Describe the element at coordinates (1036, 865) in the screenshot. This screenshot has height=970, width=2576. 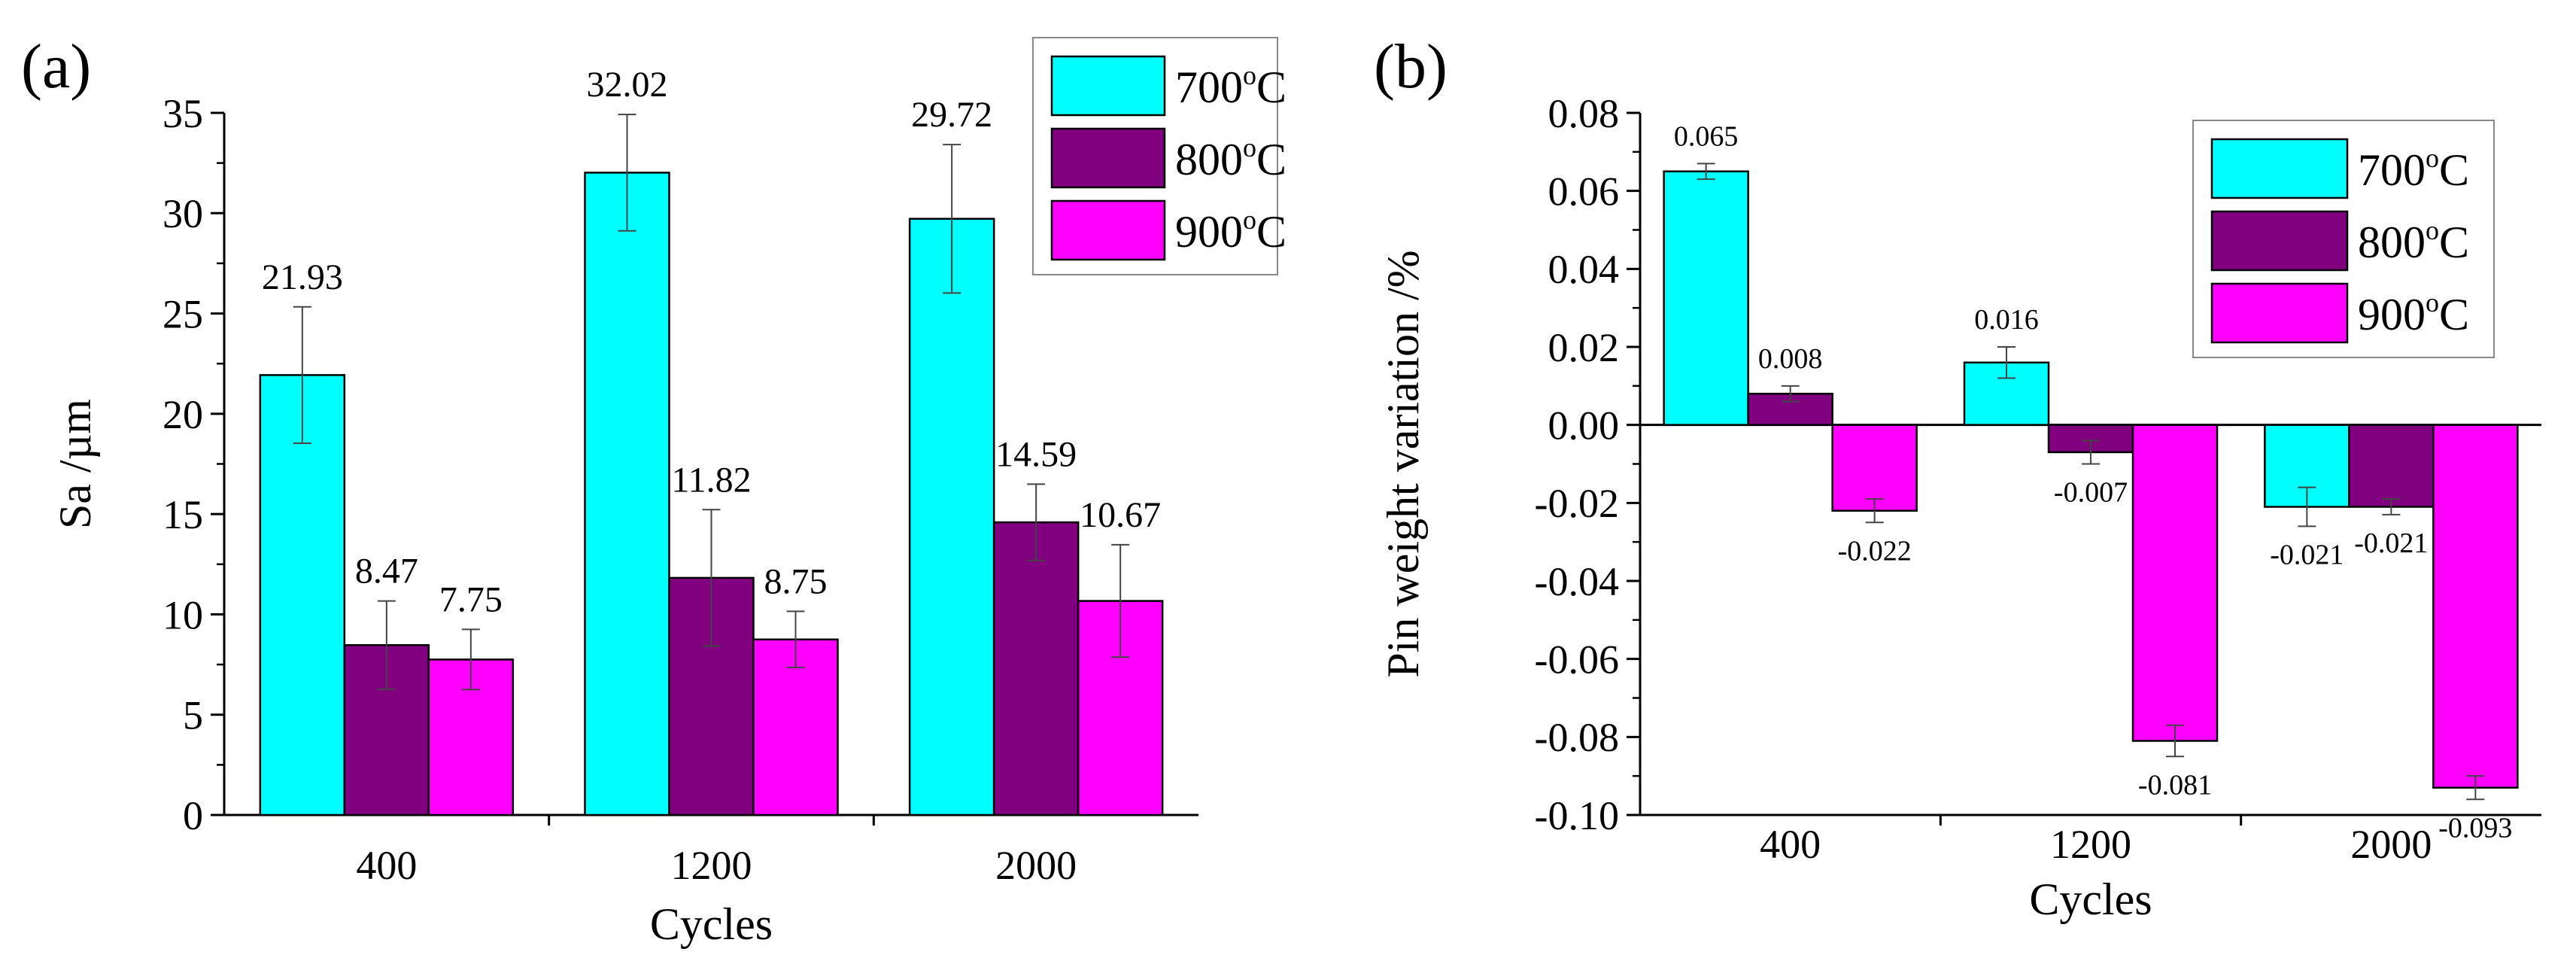
I see `chart-0-xtick-label: 2000` at that location.